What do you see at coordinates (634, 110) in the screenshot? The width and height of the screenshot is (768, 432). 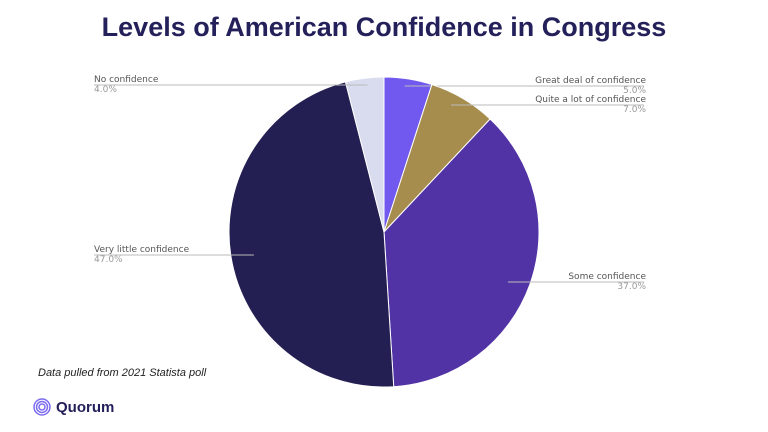 I see `slice-value-label: 7.0%` at bounding box center [634, 110].